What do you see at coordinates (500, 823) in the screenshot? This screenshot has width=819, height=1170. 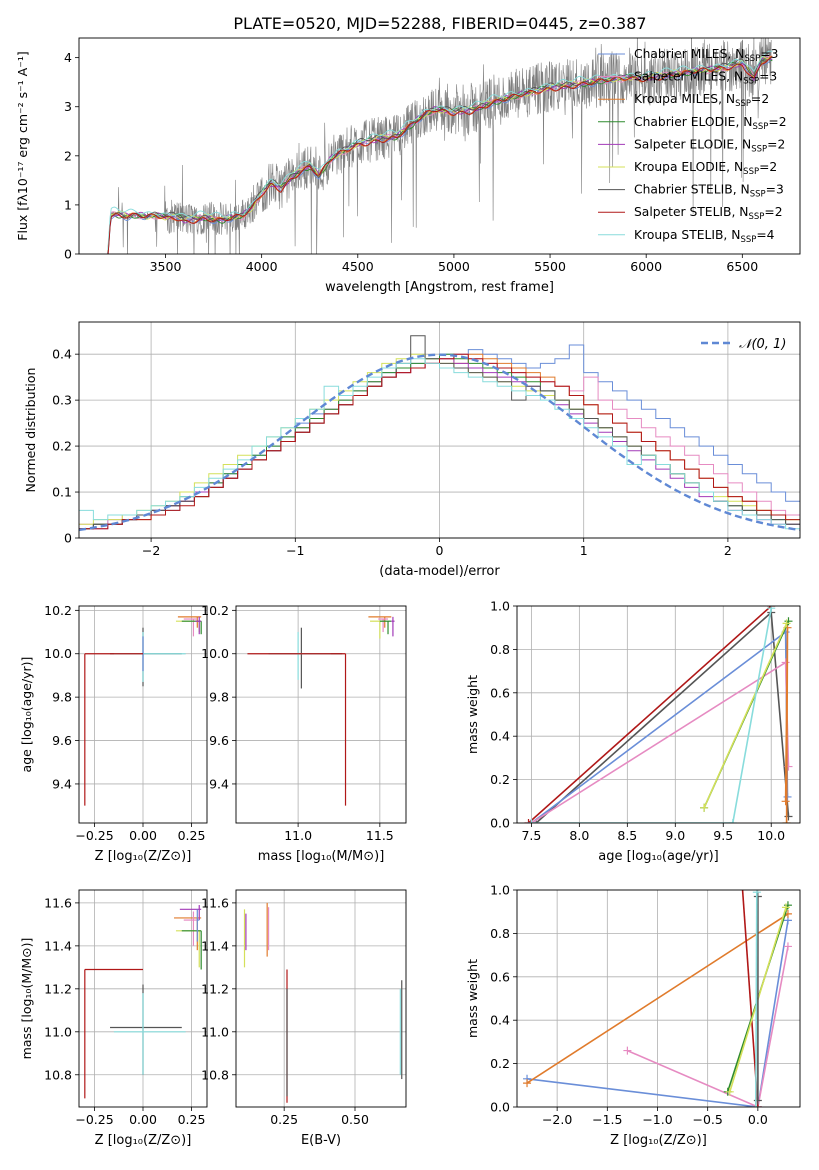 I see `y-tick-label: 0.0` at bounding box center [500, 823].